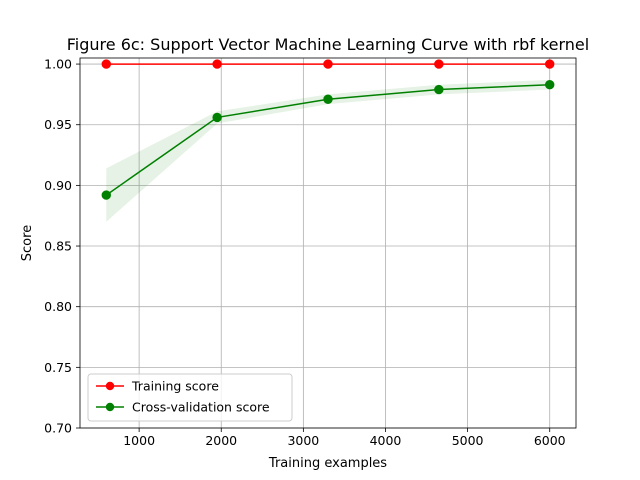 Image resolution: width=640 pixels, height=480 pixels. Describe the element at coordinates (27, 243) in the screenshot. I see `y-axis-label: Score` at that location.